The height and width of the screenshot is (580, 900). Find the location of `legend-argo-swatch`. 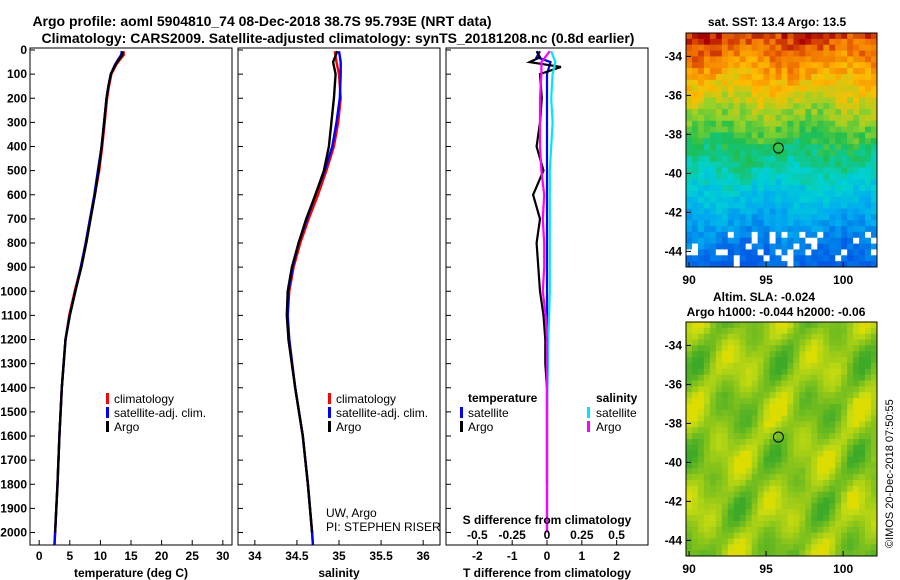

legend-argo-swatch is located at coordinates (107, 426).